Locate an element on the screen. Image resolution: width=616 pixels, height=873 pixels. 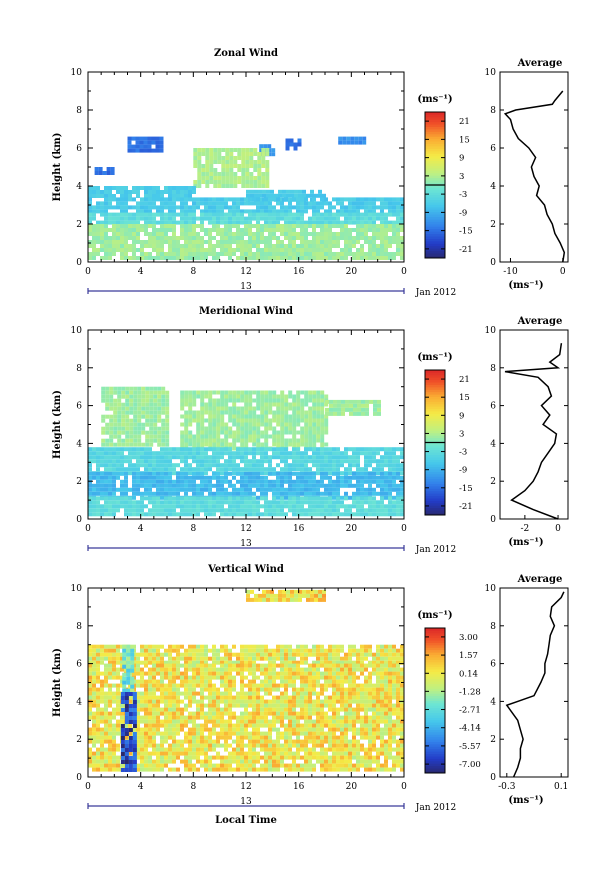
x-tick-label: 8 is located at coordinates (193, 272).